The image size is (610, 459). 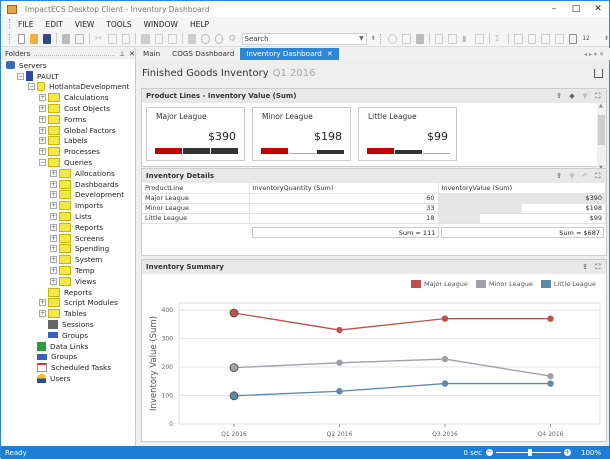 What do you see at coordinates (373, 38) in the screenshot?
I see `spinner-icon: ⬍` at bounding box center [373, 38].